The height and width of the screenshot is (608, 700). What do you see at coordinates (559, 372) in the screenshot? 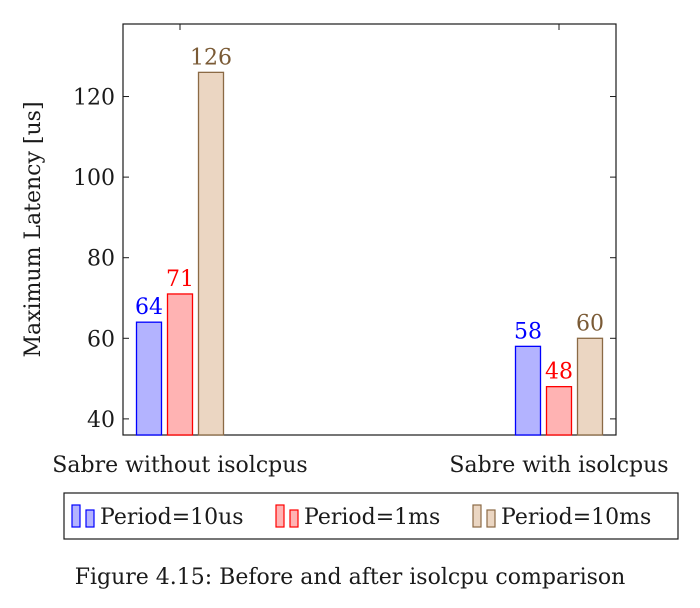
I see `data-label: 48` at bounding box center [559, 372].